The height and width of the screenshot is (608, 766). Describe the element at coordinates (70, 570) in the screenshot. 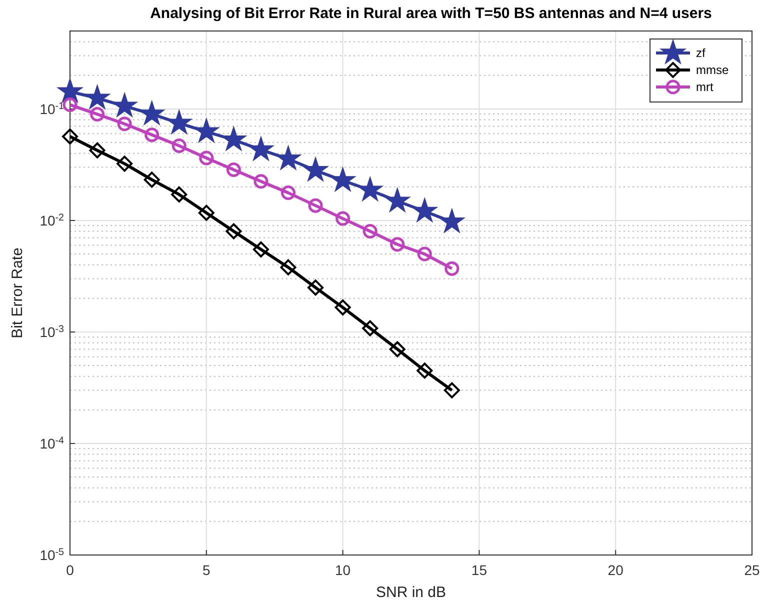

I see `x-tick-label: 0` at that location.